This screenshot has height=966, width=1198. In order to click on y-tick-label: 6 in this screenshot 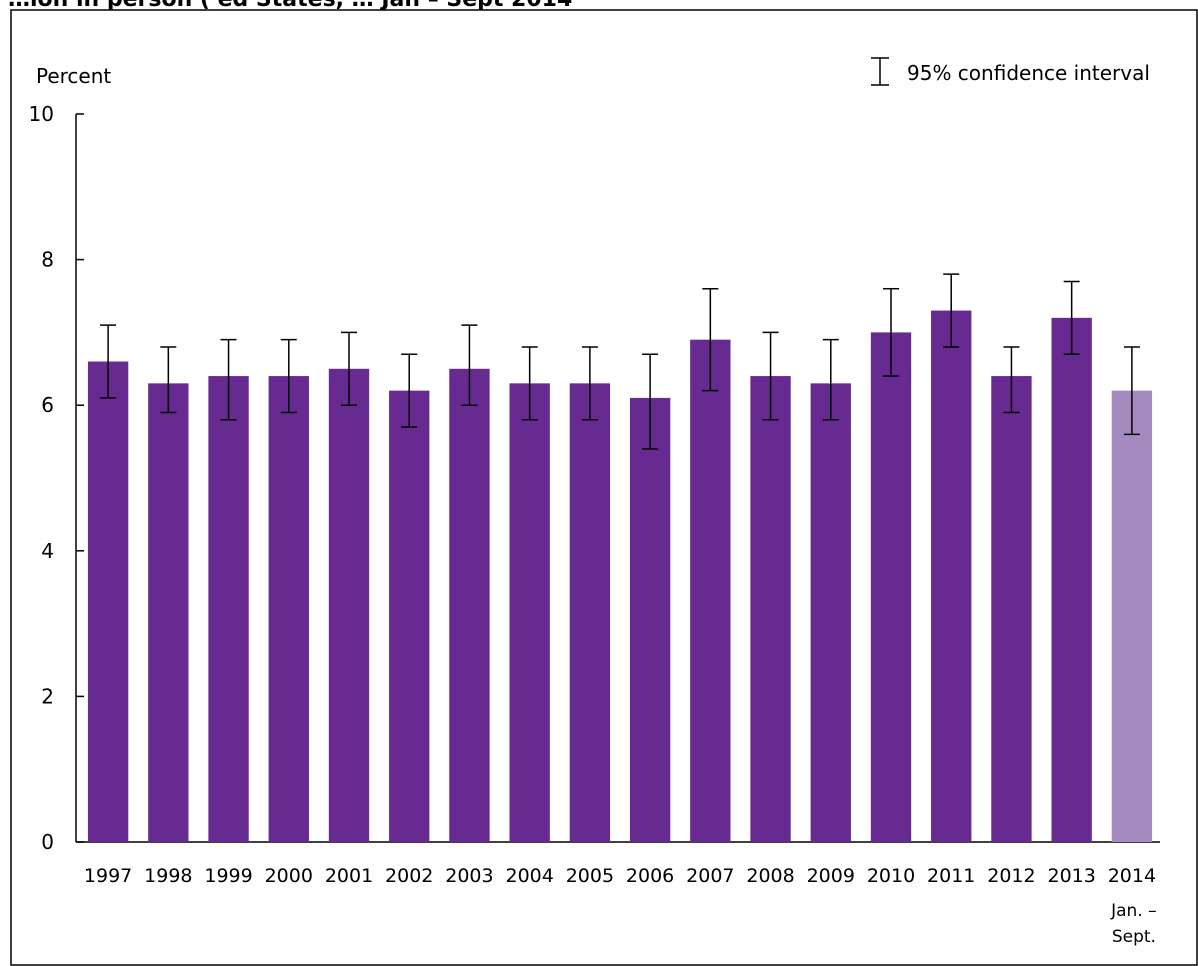, I will do `click(47, 405)`.